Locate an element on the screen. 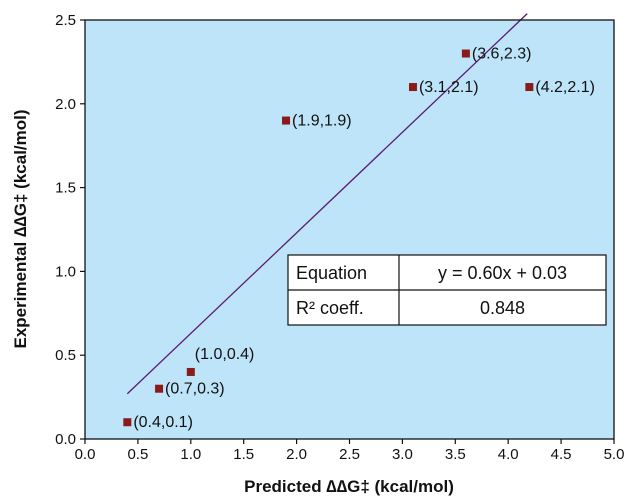 The image size is (628, 497). x-tick-label: 4.0 is located at coordinates (508, 454).